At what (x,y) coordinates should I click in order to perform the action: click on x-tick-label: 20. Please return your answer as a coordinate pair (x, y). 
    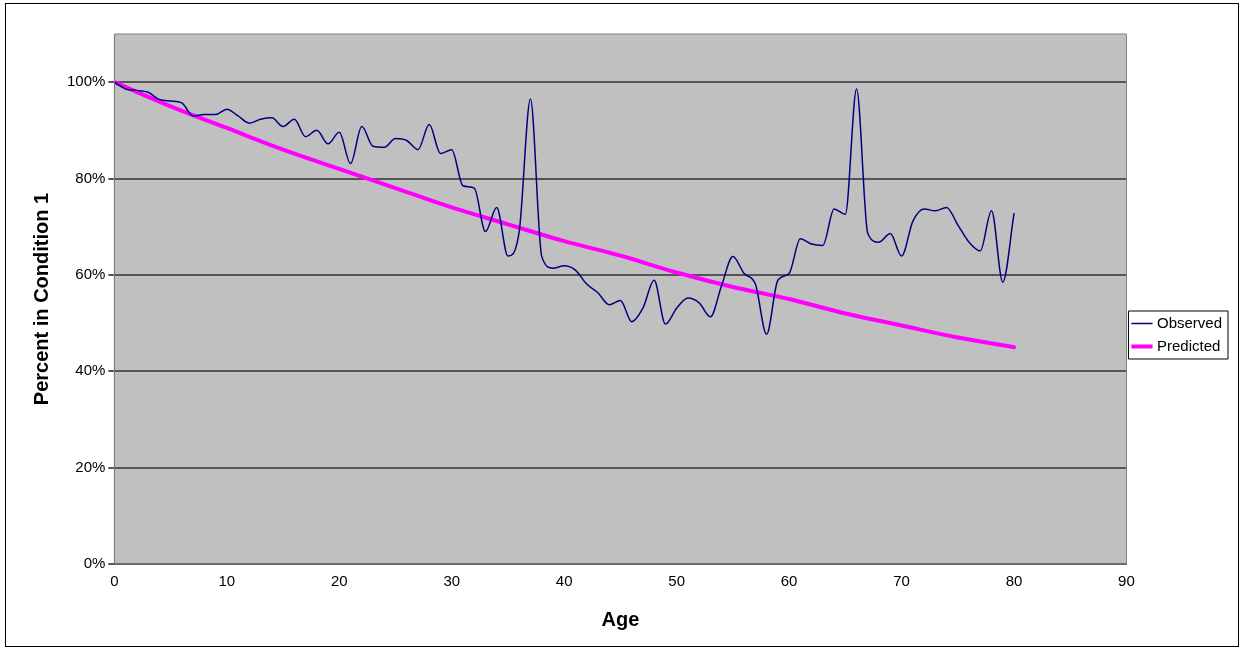
    Looking at the image, I should click on (339, 581).